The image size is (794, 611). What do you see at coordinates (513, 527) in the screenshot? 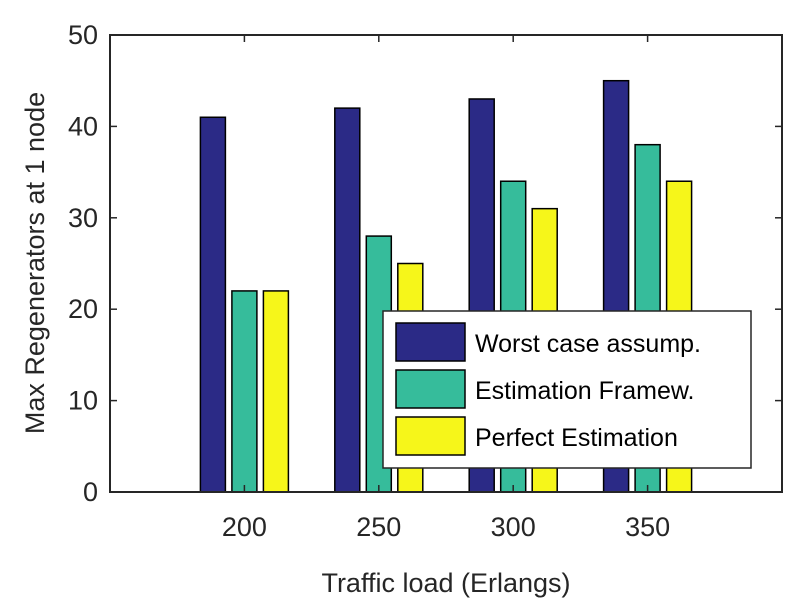
I see `x-tick-label: 300` at bounding box center [513, 527].